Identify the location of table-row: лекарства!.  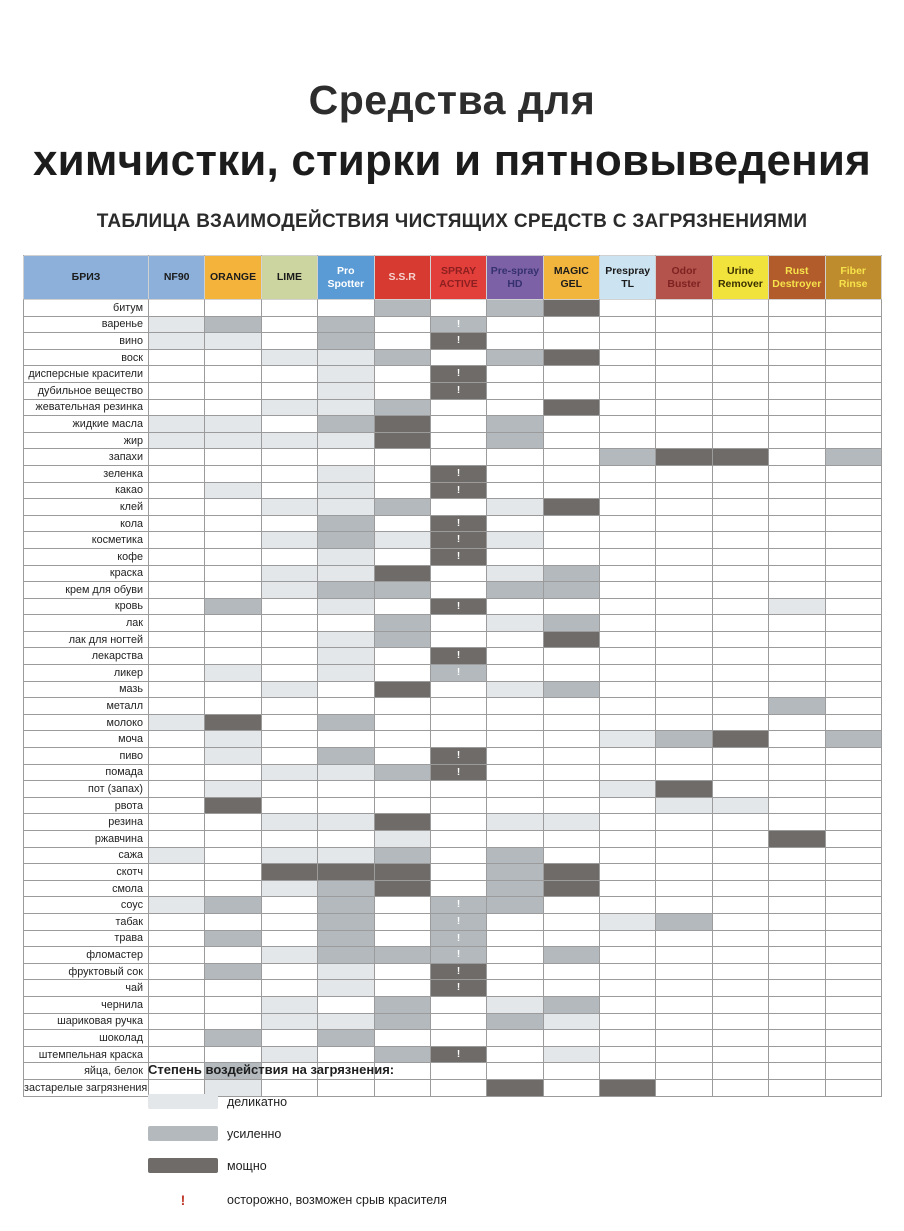
(452, 656).